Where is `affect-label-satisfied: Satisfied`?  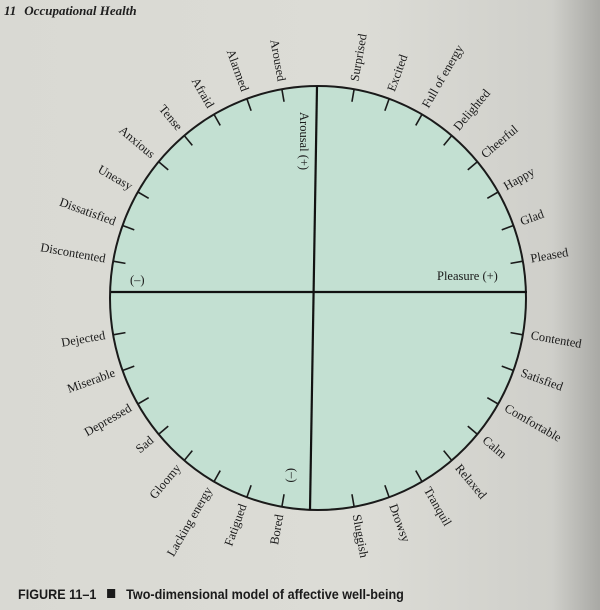
affect-label-satisfied: Satisfied is located at coordinates (542, 380).